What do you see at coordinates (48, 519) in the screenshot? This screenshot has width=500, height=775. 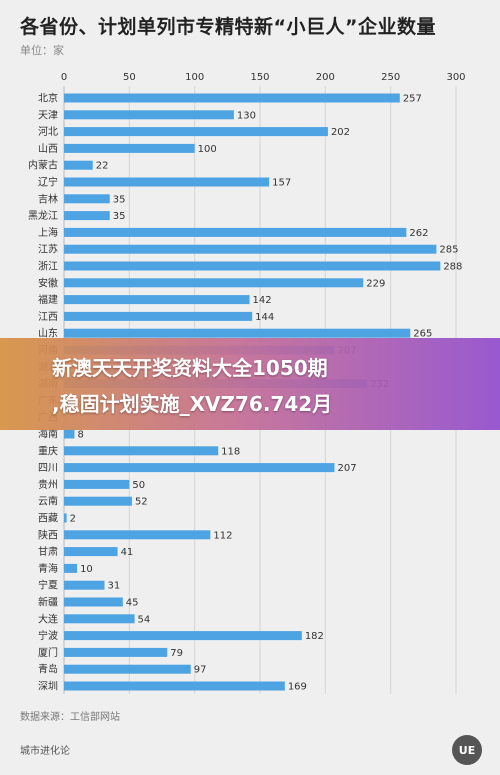 I see `category-label: 西藏` at bounding box center [48, 519].